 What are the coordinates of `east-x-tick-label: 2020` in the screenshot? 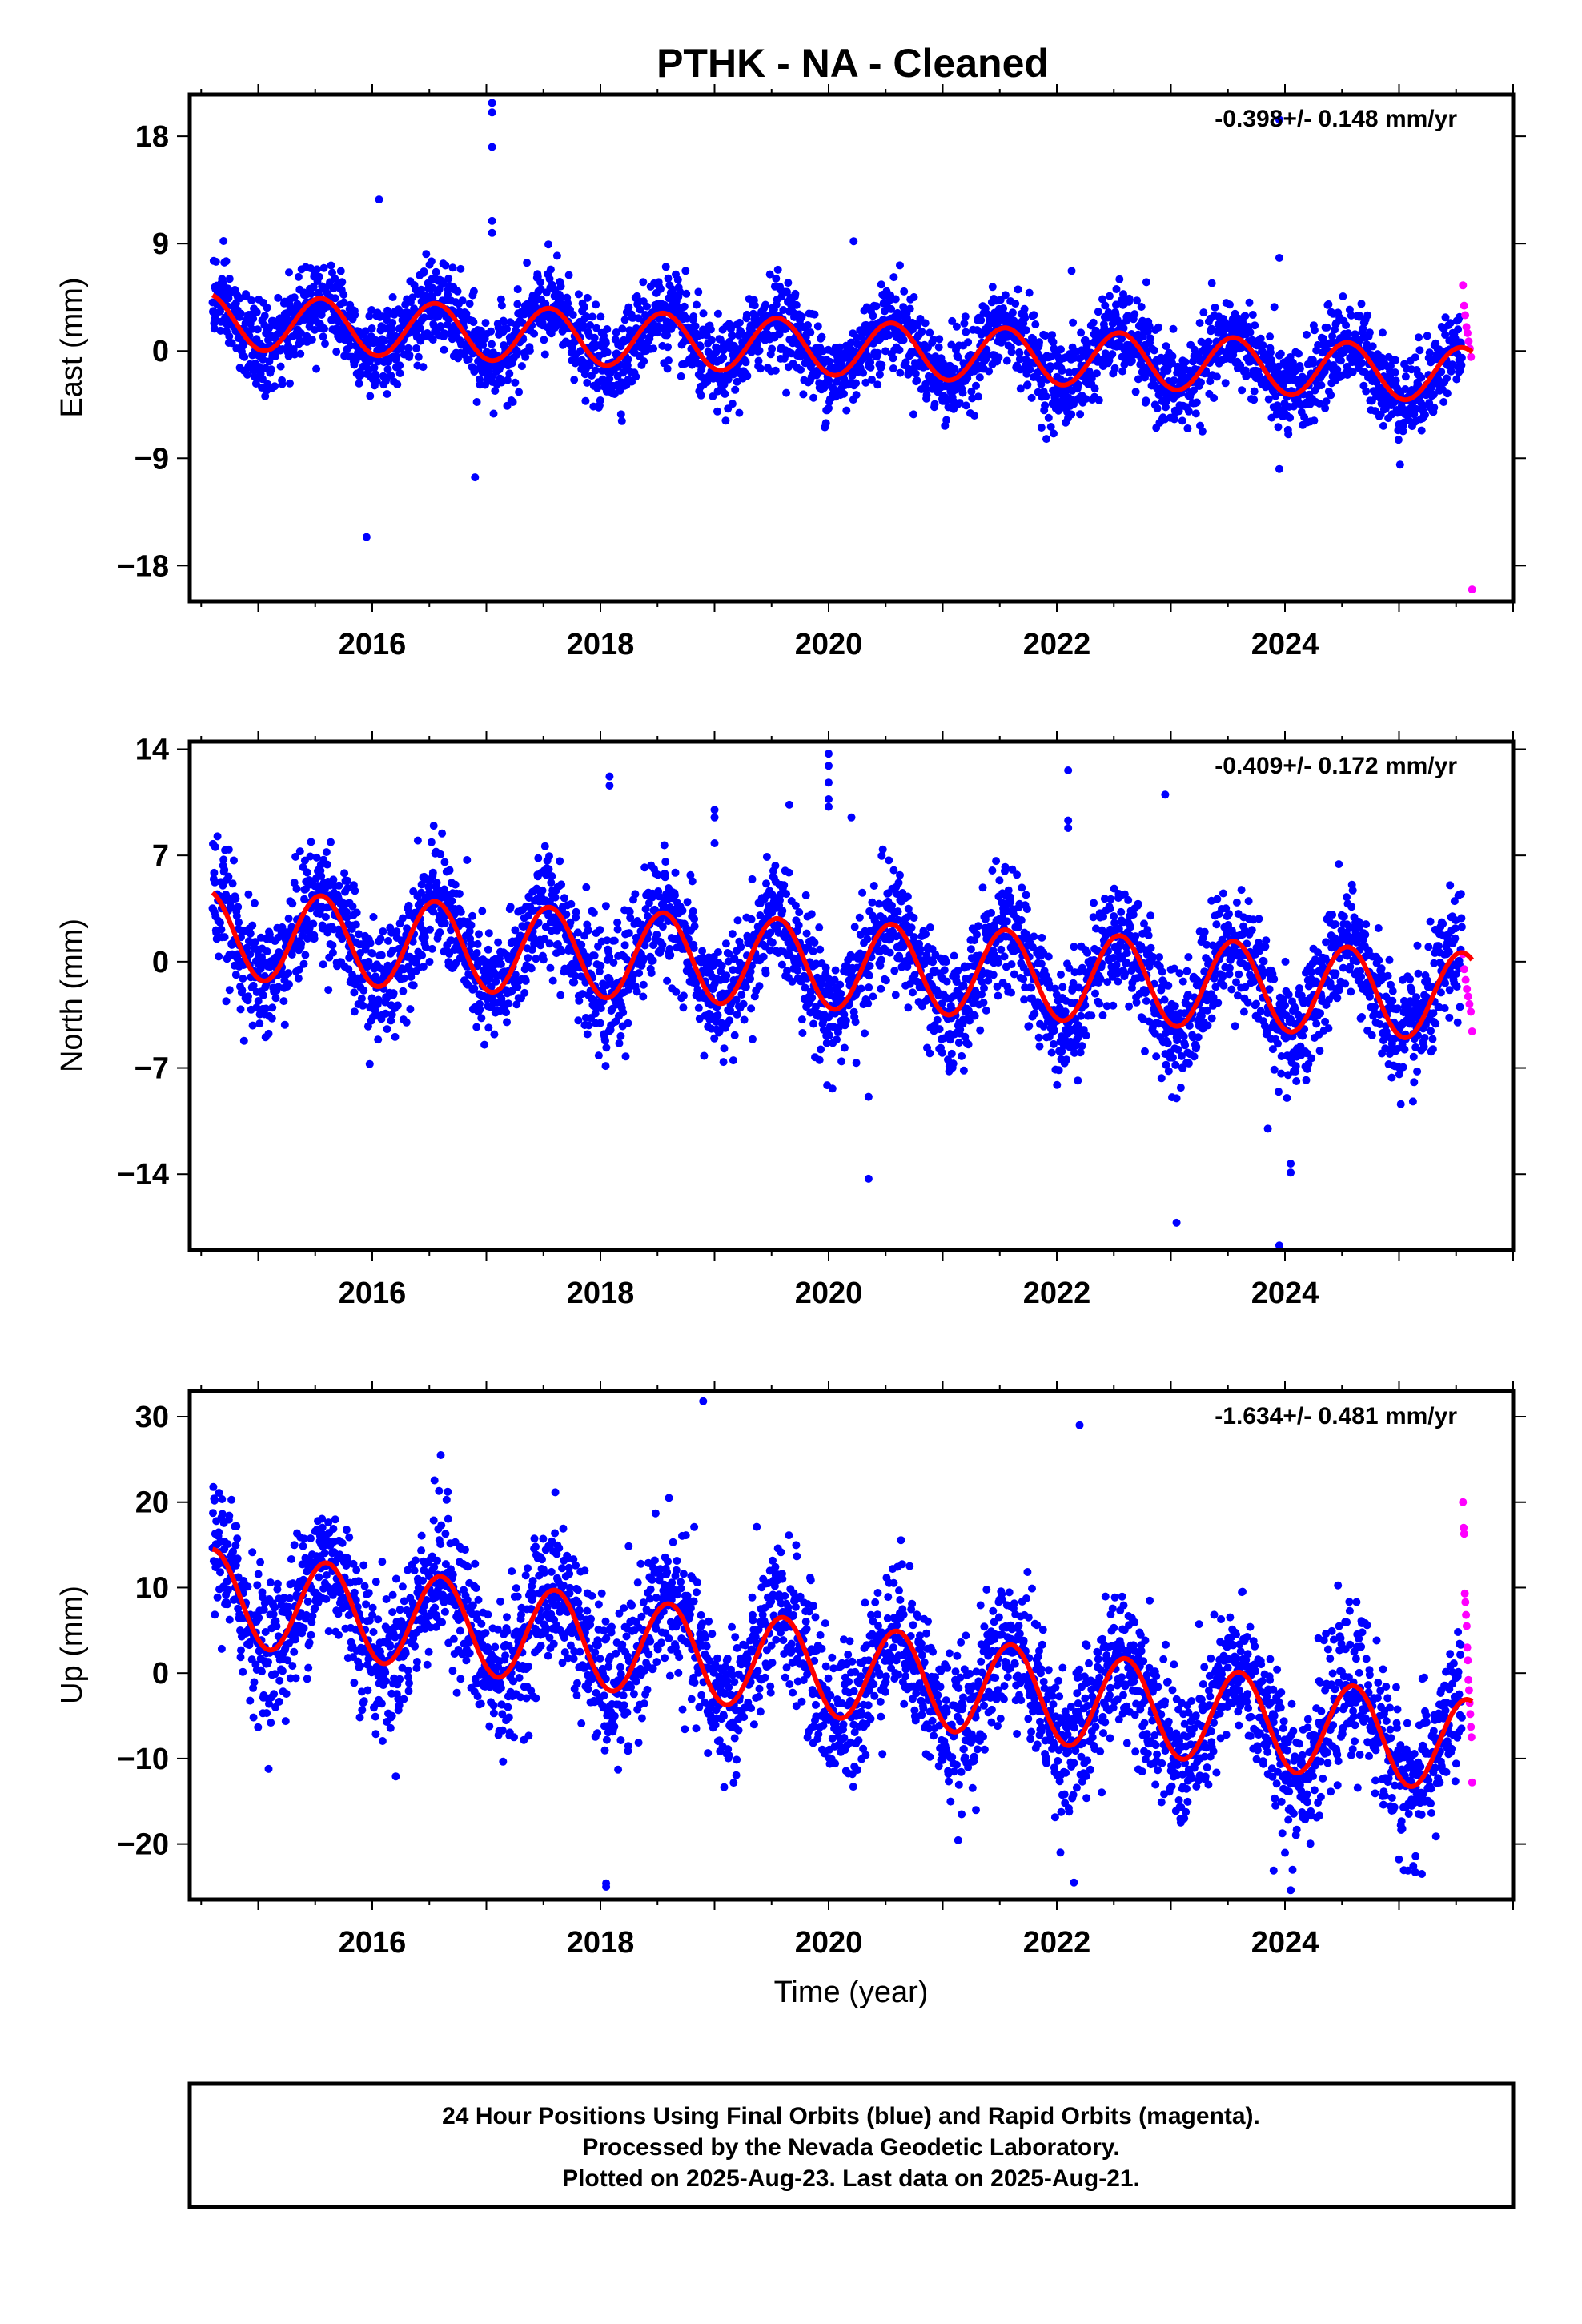 It's located at (829, 644).